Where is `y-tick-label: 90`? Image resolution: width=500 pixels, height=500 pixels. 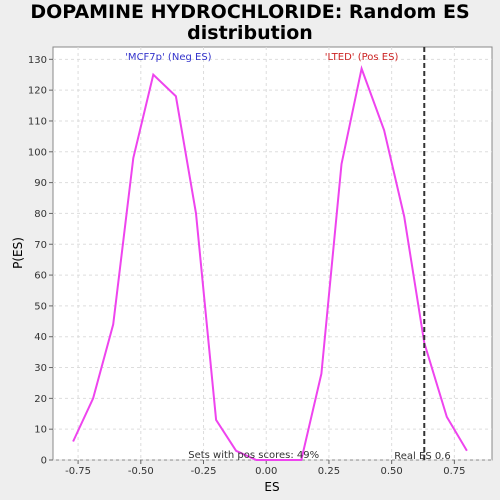 y-tick-label: 90 is located at coordinates (40, 183).